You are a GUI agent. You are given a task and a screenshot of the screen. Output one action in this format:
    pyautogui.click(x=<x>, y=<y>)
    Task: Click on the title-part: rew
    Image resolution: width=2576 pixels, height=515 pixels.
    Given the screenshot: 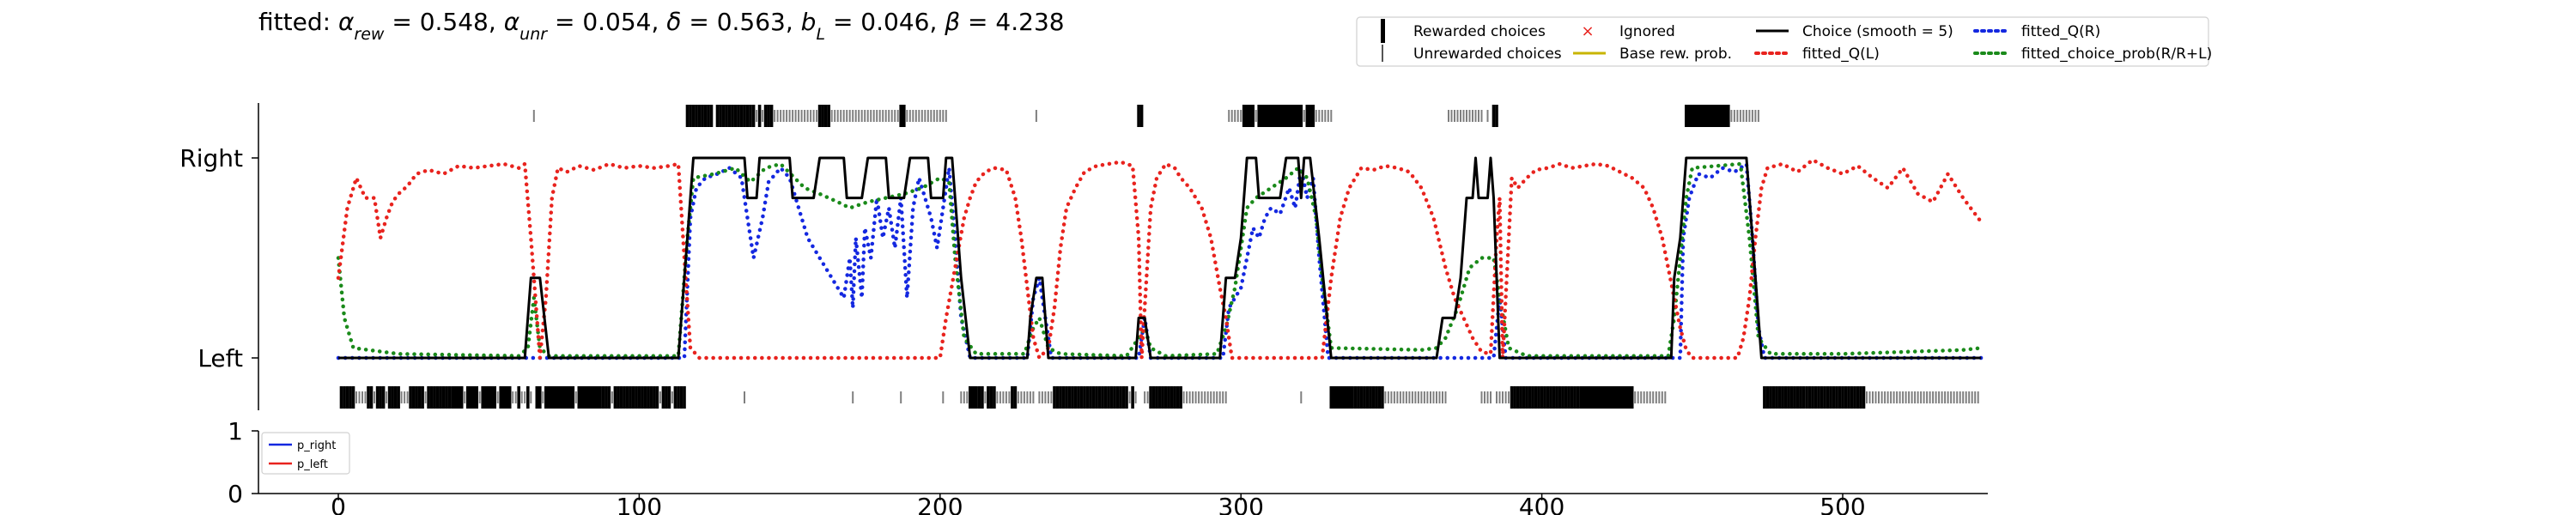 What is the action you would take?
    pyautogui.click(x=369, y=34)
    